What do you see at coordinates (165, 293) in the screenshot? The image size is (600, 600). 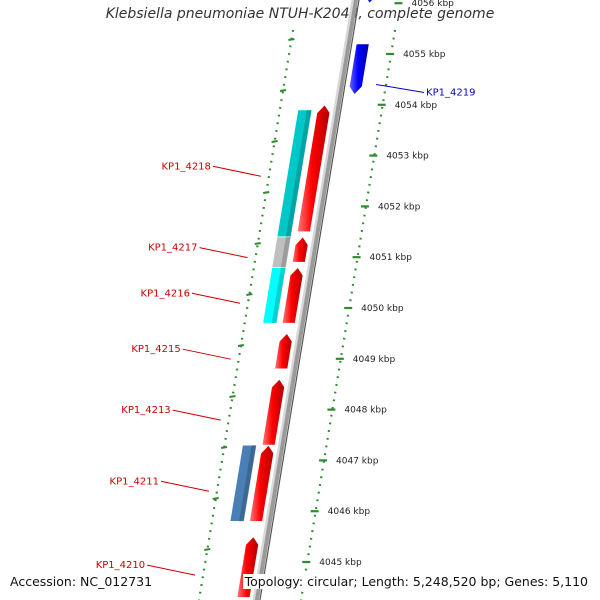 I see `gene-label-kp1-4216: KP1_4216` at bounding box center [165, 293].